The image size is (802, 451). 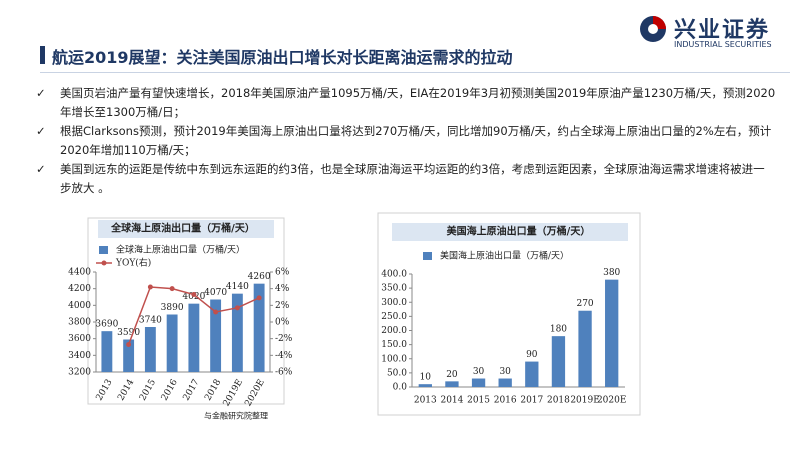 What do you see at coordinates (79, 323) in the screenshot?
I see `y-tick-label: 3800` at bounding box center [79, 323].